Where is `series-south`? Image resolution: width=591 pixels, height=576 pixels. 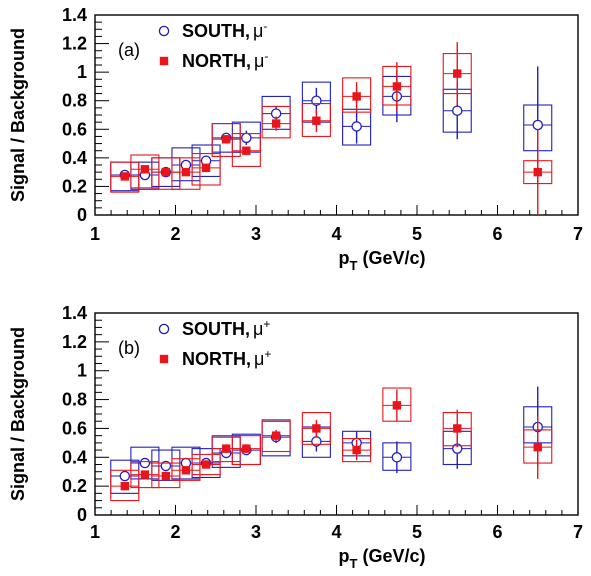
series-south is located at coordinates (331, 440).